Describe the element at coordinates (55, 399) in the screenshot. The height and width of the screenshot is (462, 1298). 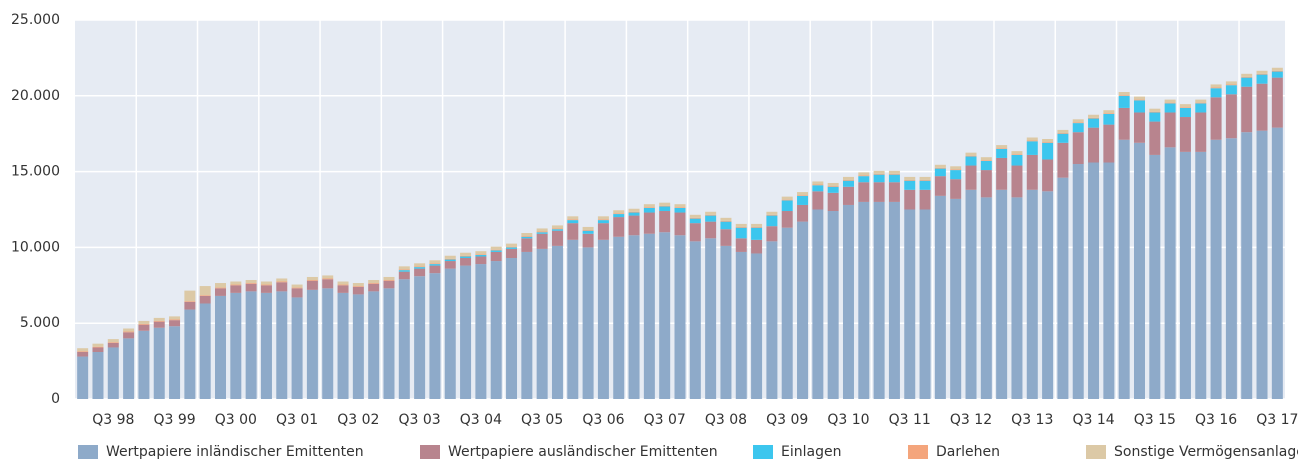
I see `y-tick-label: 0` at that location.